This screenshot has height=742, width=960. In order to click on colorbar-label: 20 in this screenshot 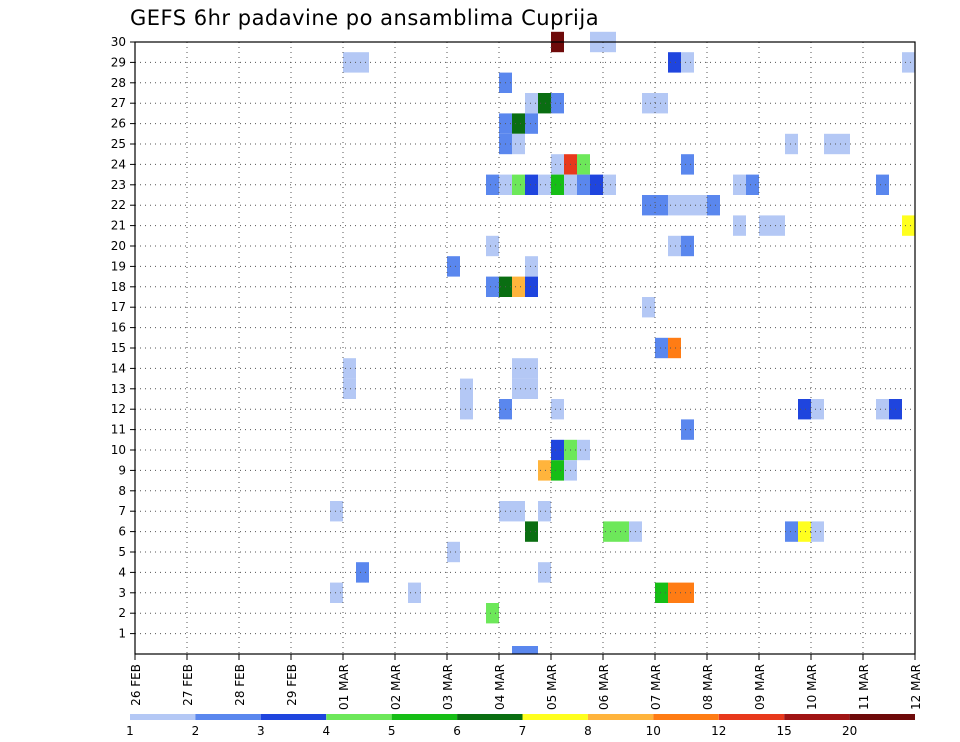, I will do `click(849, 731)`.